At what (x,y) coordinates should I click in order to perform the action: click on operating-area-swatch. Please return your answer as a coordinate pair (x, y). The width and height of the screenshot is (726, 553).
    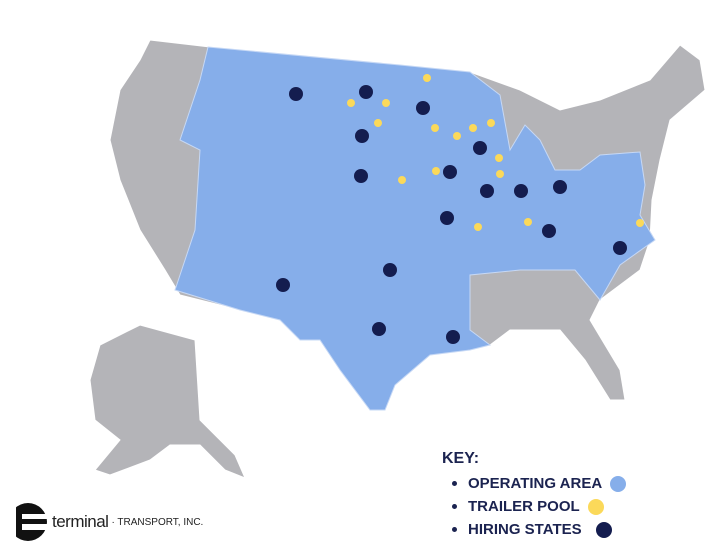
    Looking at the image, I should click on (618, 483).